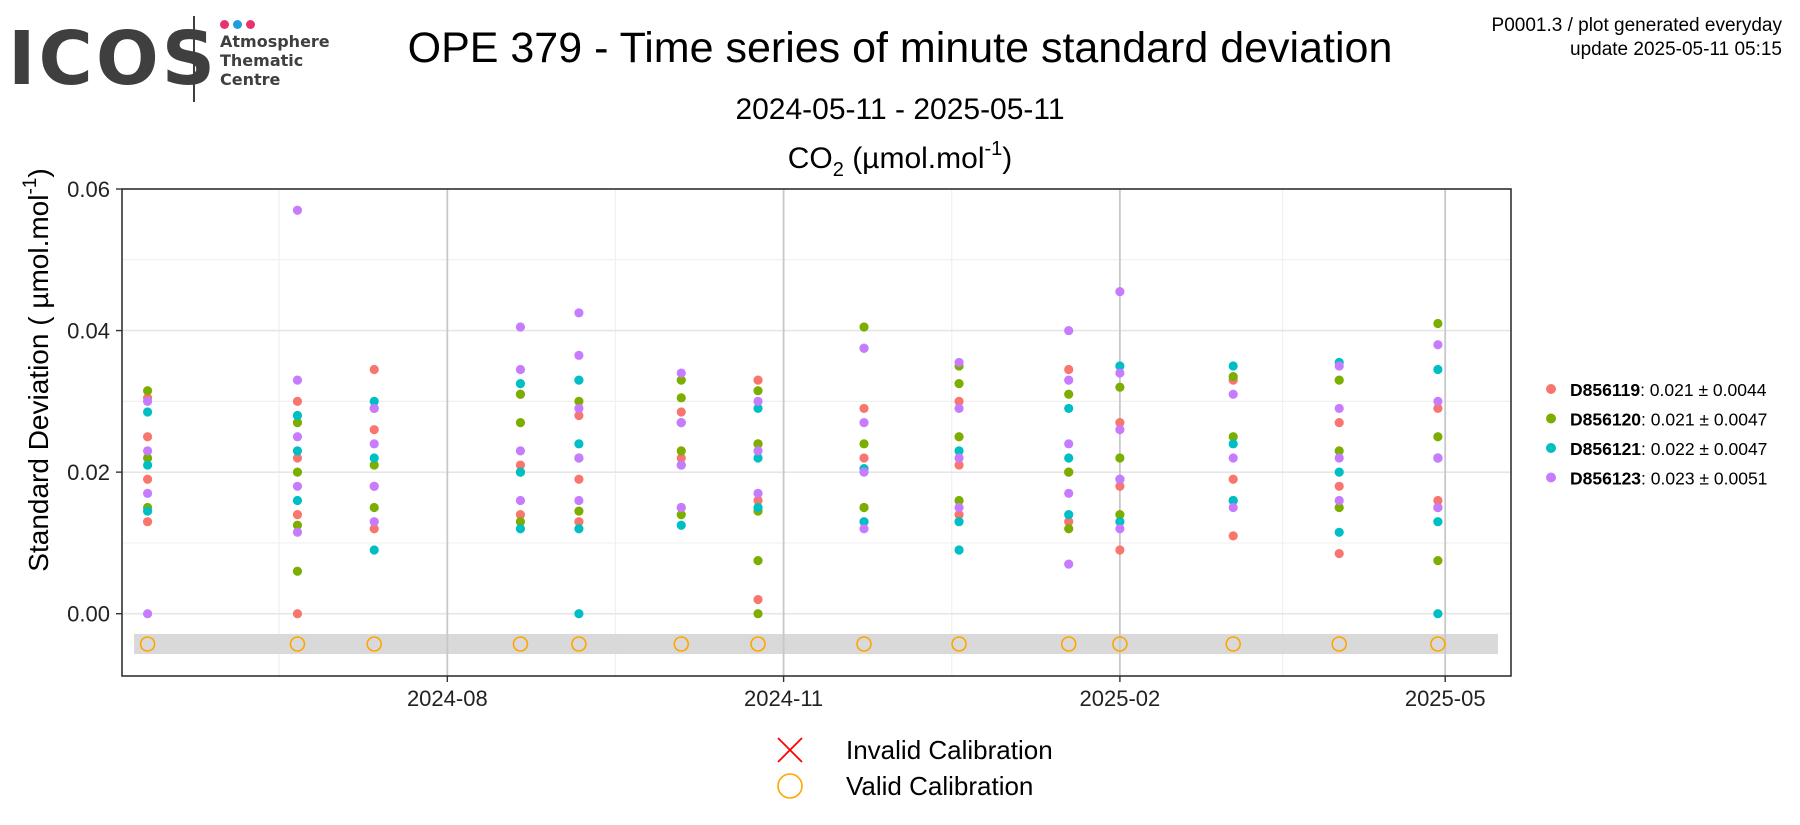  I want to click on legend-series-name: D856121, so click(1605, 449).